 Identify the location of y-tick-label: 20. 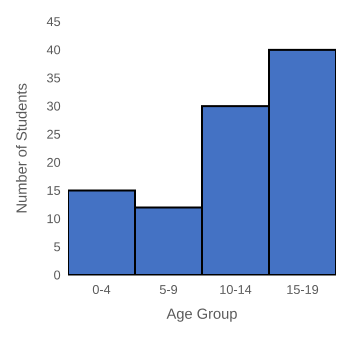
(53, 162).